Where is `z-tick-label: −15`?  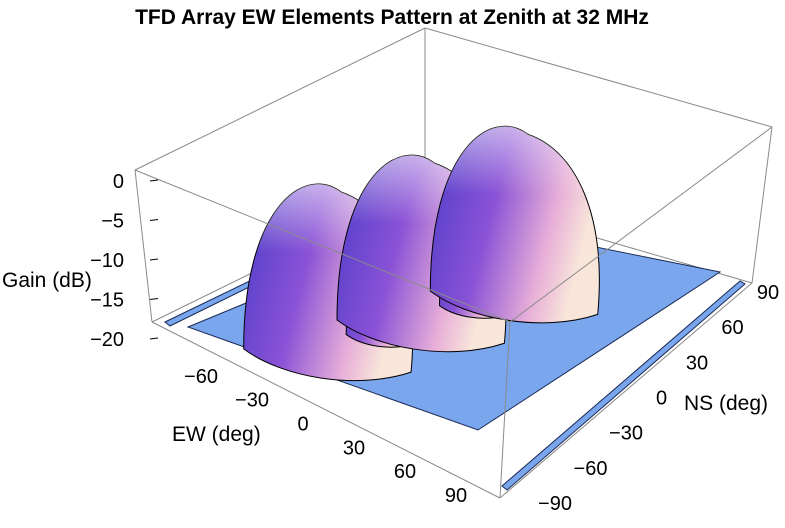
z-tick-label: −15 is located at coordinates (107, 301).